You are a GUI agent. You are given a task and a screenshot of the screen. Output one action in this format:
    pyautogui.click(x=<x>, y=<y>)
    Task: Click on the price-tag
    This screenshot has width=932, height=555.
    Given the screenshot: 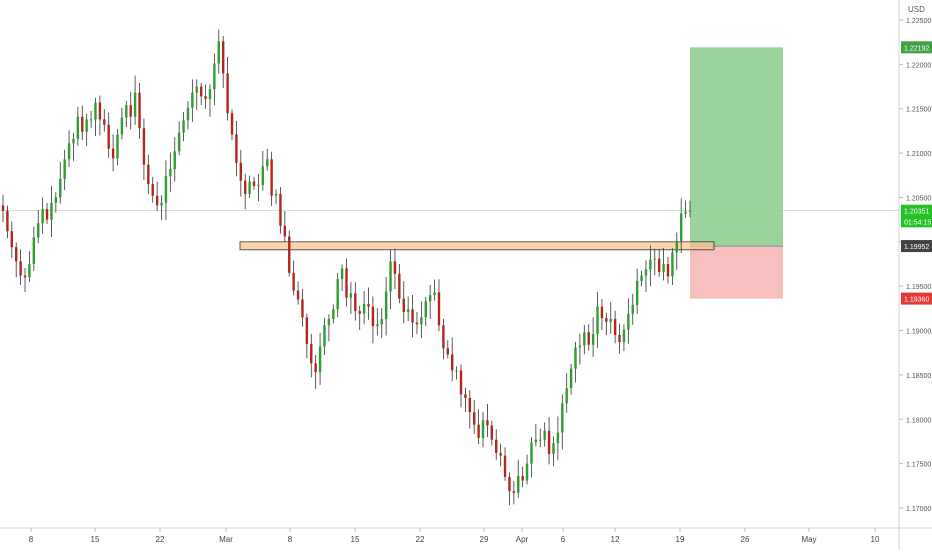 What is the action you would take?
    pyautogui.click(x=916, y=246)
    